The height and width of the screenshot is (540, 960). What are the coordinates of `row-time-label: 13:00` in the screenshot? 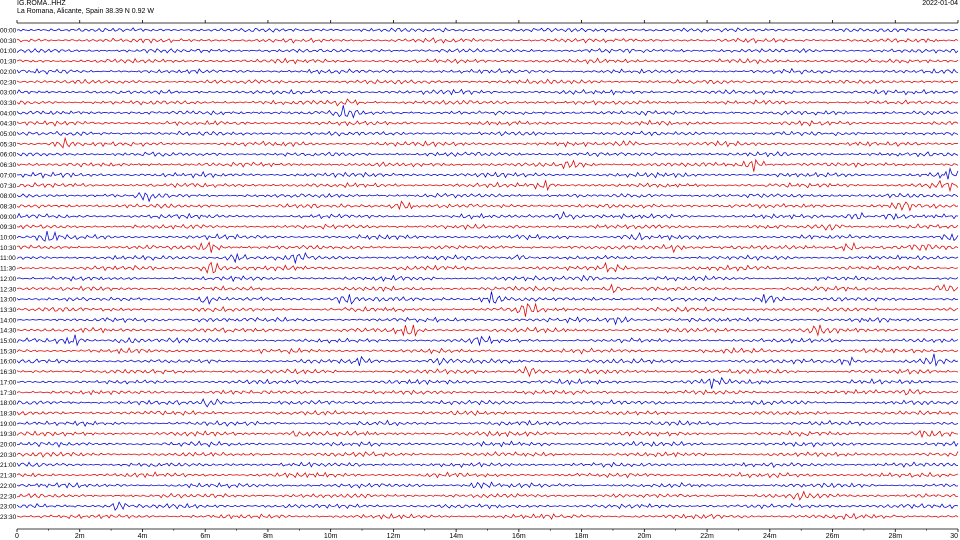 It's located at (8, 300).